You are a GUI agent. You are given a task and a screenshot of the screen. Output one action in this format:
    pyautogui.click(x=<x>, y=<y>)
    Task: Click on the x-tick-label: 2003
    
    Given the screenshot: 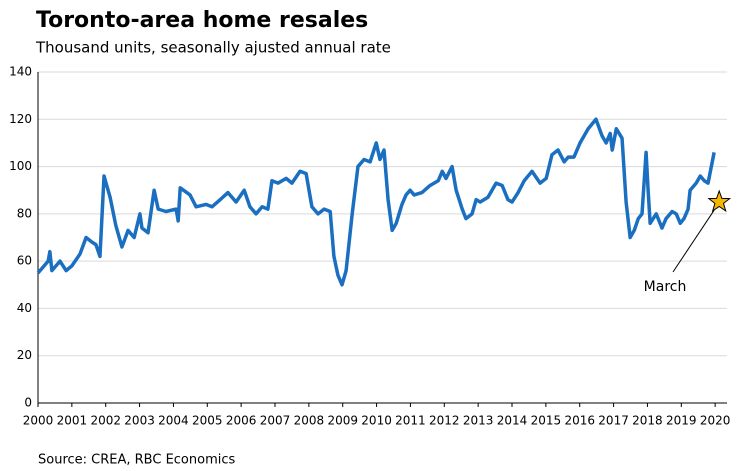 What is the action you would take?
    pyautogui.click(x=139, y=421)
    